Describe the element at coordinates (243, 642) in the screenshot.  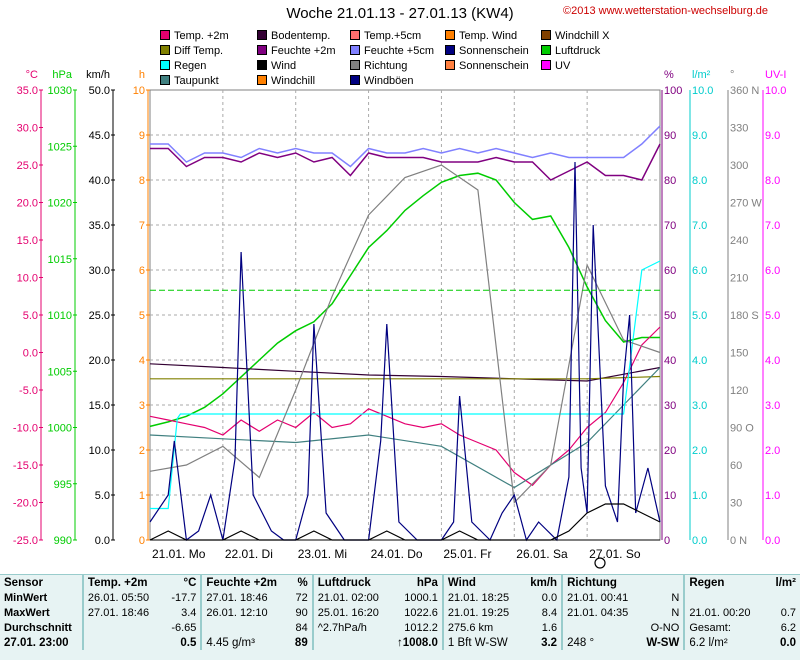
I see `stats-time: 4.45 g/m³` at that location.